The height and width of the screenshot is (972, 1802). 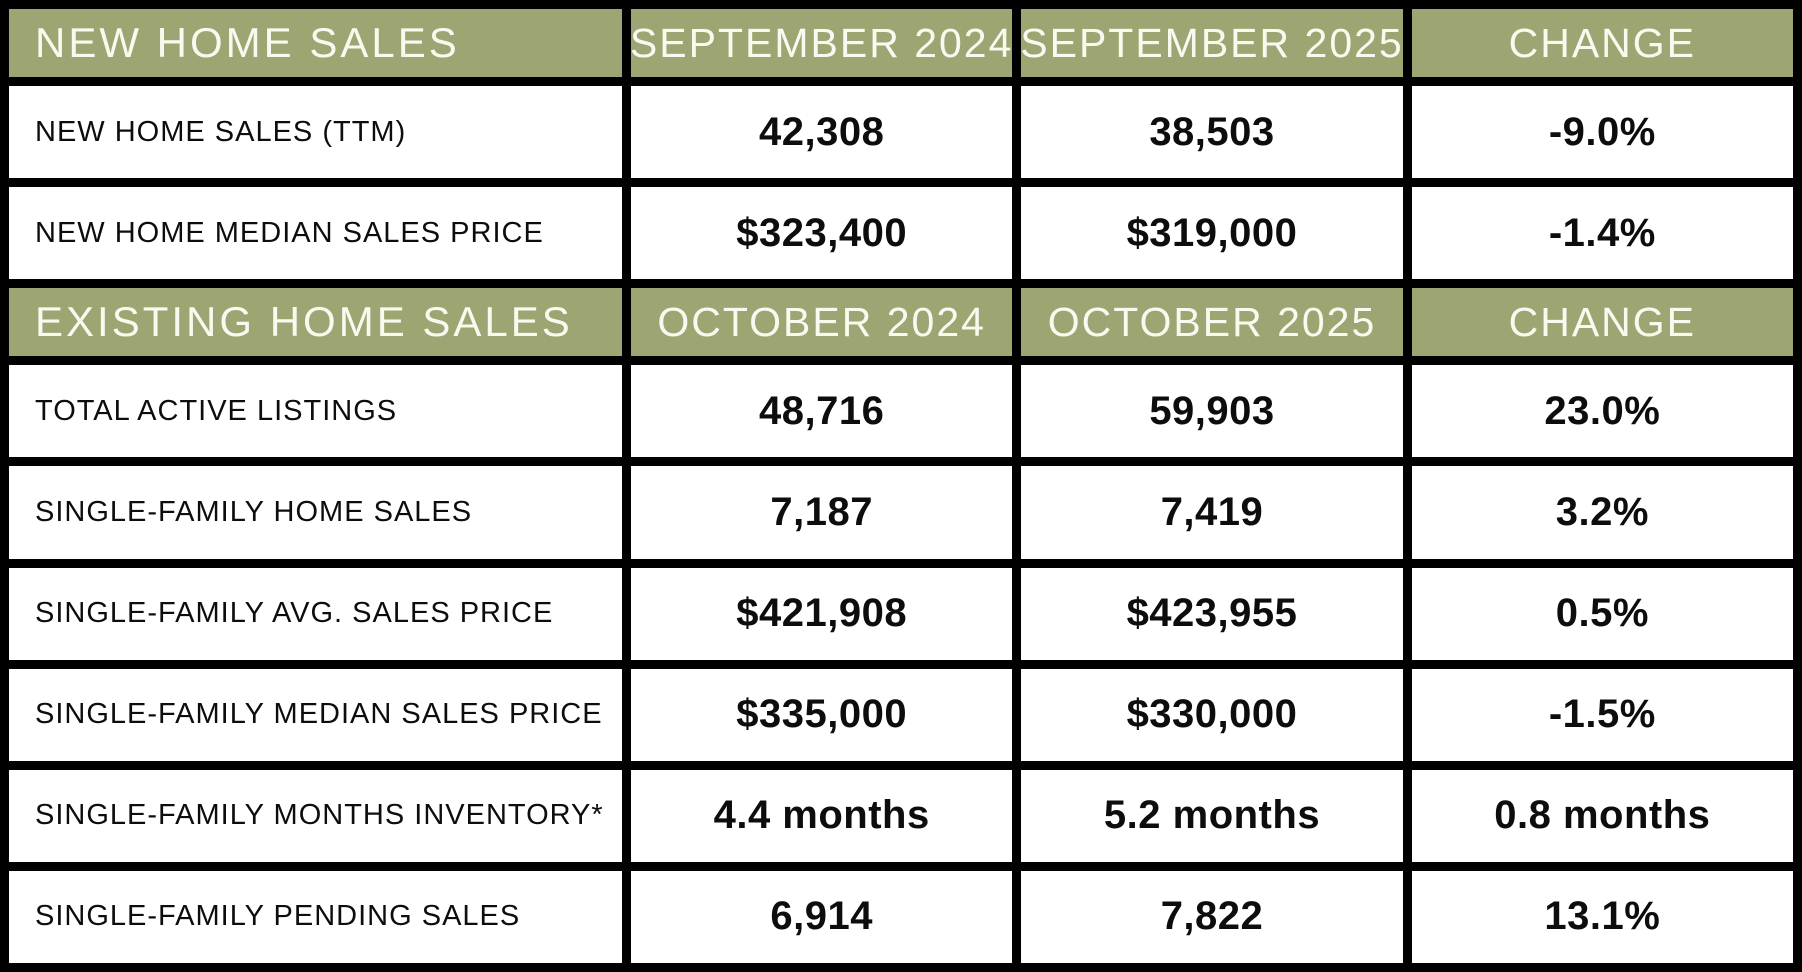 I want to click on metric-value-cell: 38,503, so click(x=1212, y=132).